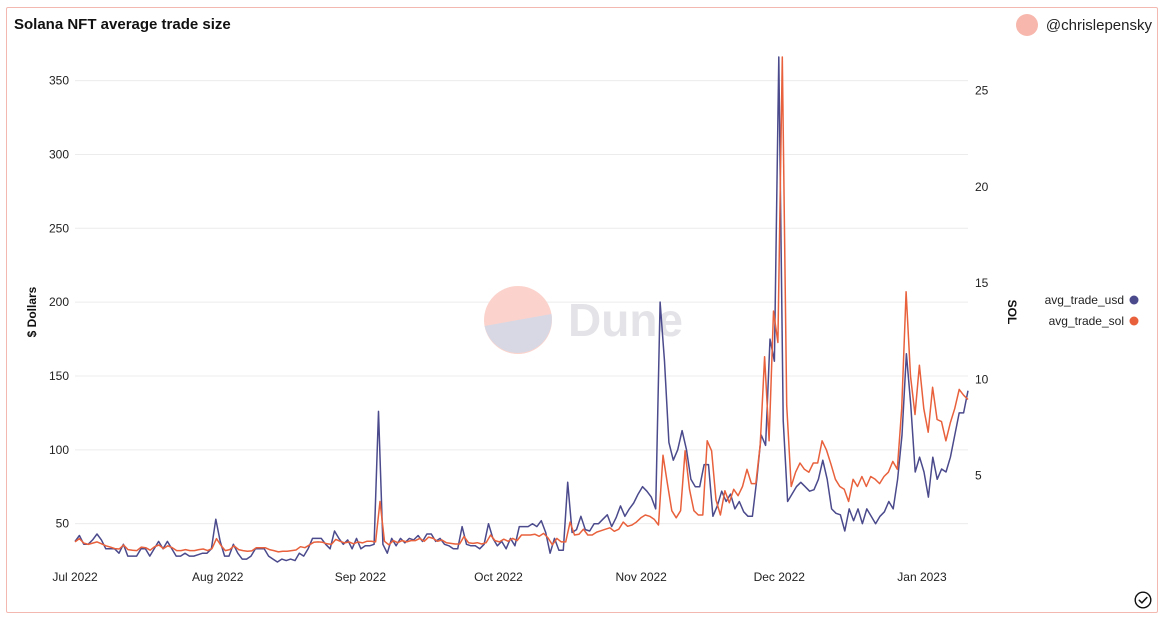 The image size is (1166, 622). What do you see at coordinates (978, 476) in the screenshot?
I see `y2-tick-label: 5` at bounding box center [978, 476].